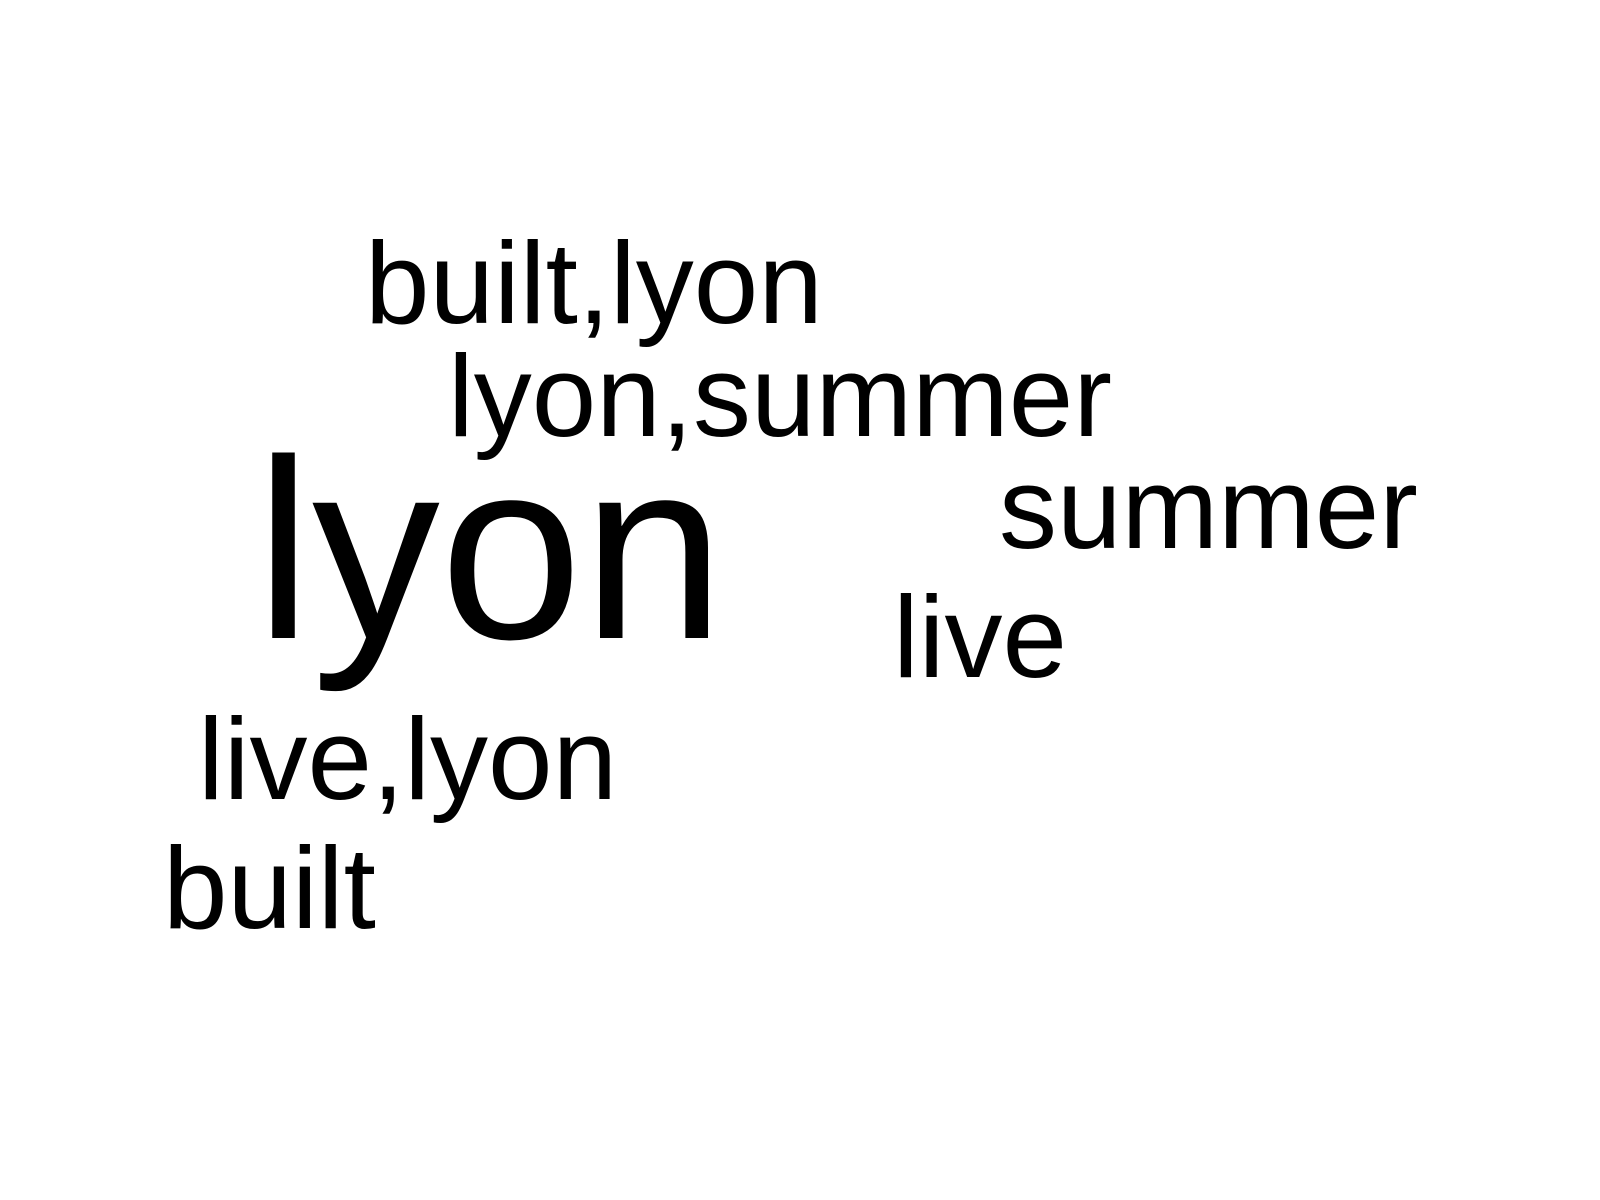 The height and width of the screenshot is (1200, 1600). I want to click on word-lyon-summer: lyon,summer, so click(780, 396).